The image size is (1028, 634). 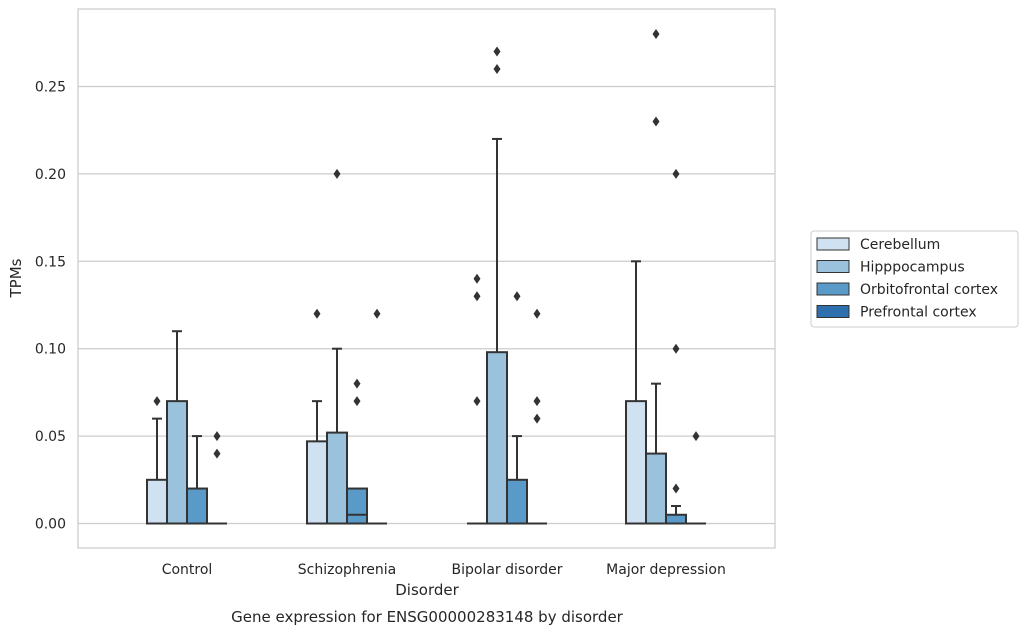 I want to click on x-tick-label: Schizophrenia, so click(x=347, y=570).